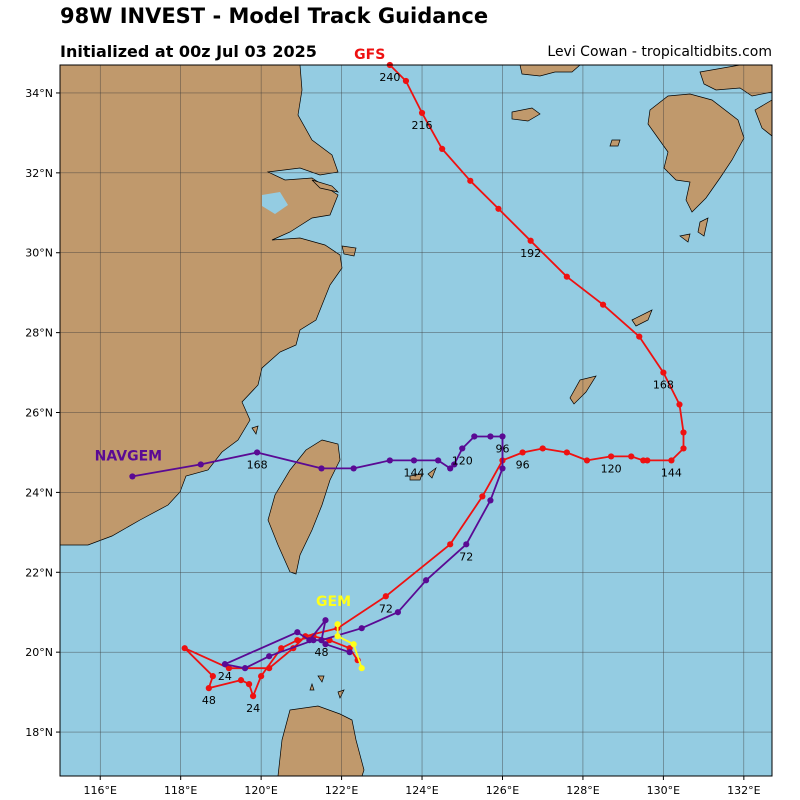 The image size is (800, 800). Describe the element at coordinates (255, 430) in the screenshot. I see `land-penghu` at that location.